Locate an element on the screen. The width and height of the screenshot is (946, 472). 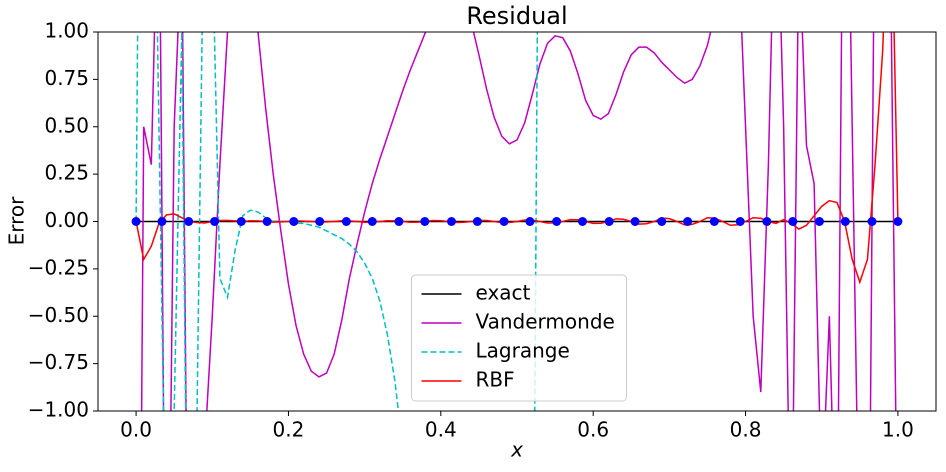
x-tick-label: 0.0 is located at coordinates (136, 430).